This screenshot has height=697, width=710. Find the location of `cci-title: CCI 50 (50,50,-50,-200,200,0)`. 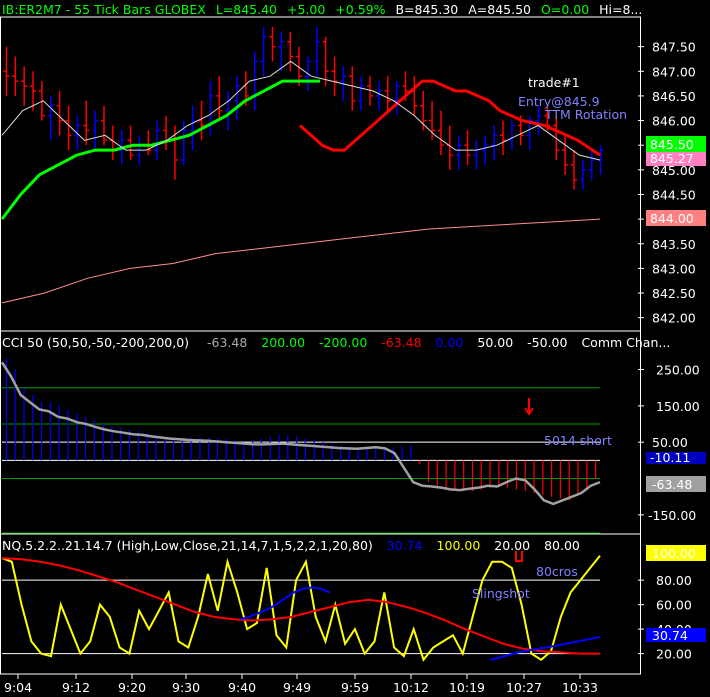

cci-title: CCI 50 (50,50,-50,-200,200,0) is located at coordinates (95, 342).